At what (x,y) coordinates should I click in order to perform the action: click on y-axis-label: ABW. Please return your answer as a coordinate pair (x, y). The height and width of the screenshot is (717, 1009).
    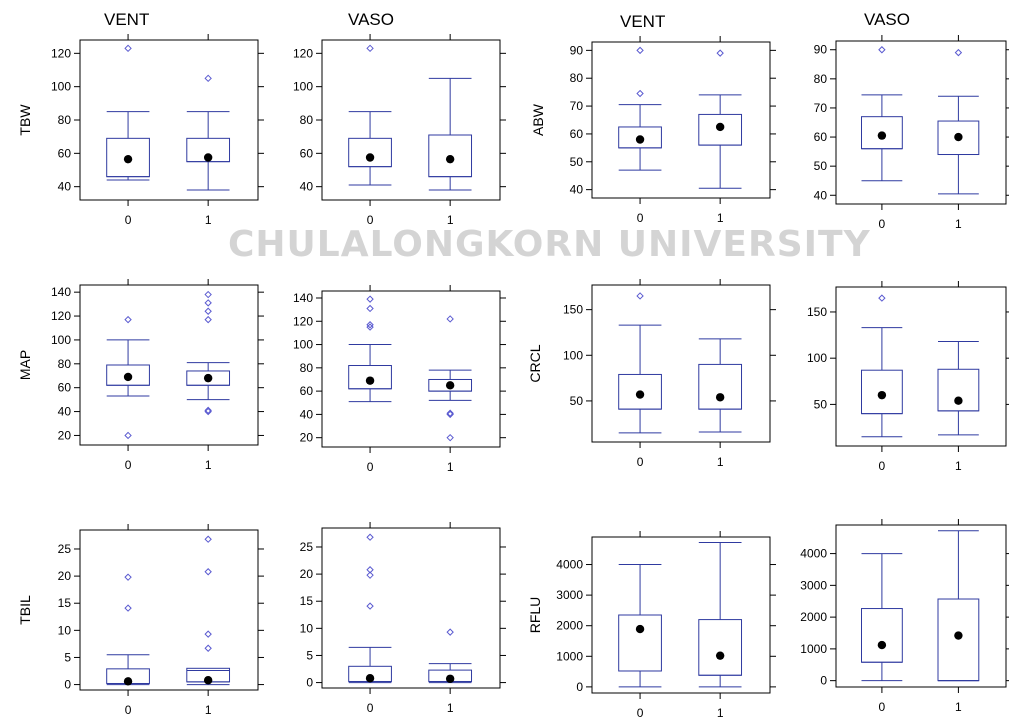
    Looking at the image, I should click on (538, 119).